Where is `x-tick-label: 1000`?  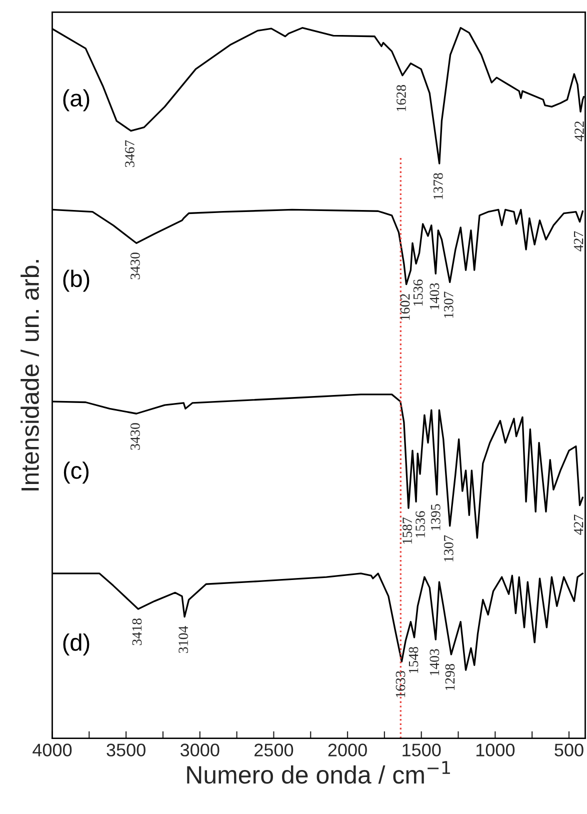
x-tick-label: 1000 is located at coordinates (495, 750).